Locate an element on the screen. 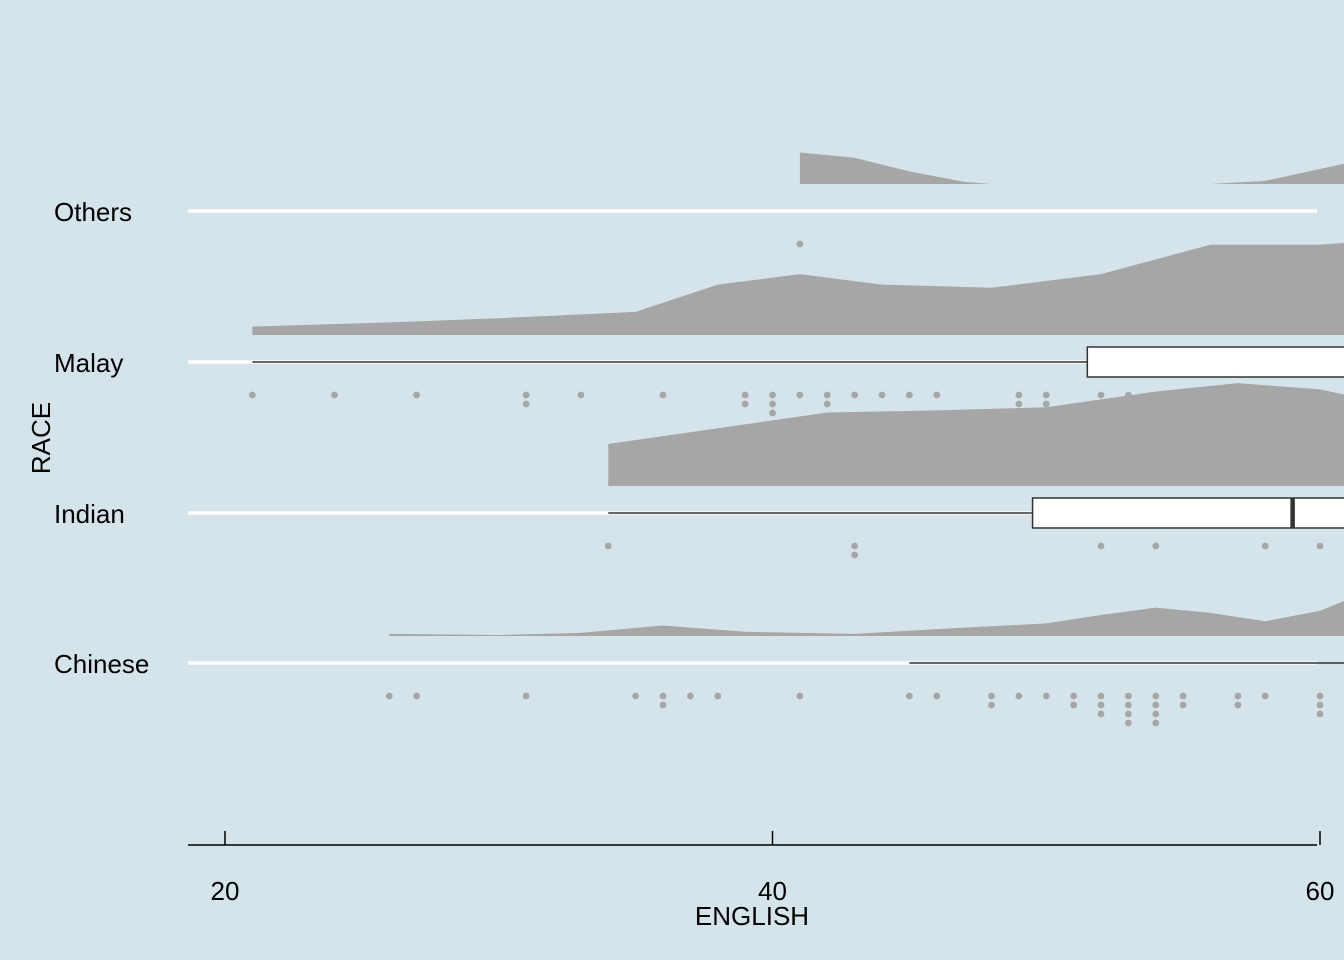 This screenshot has width=1344, height=960. category-label-malay: Malay is located at coordinates (88, 363).